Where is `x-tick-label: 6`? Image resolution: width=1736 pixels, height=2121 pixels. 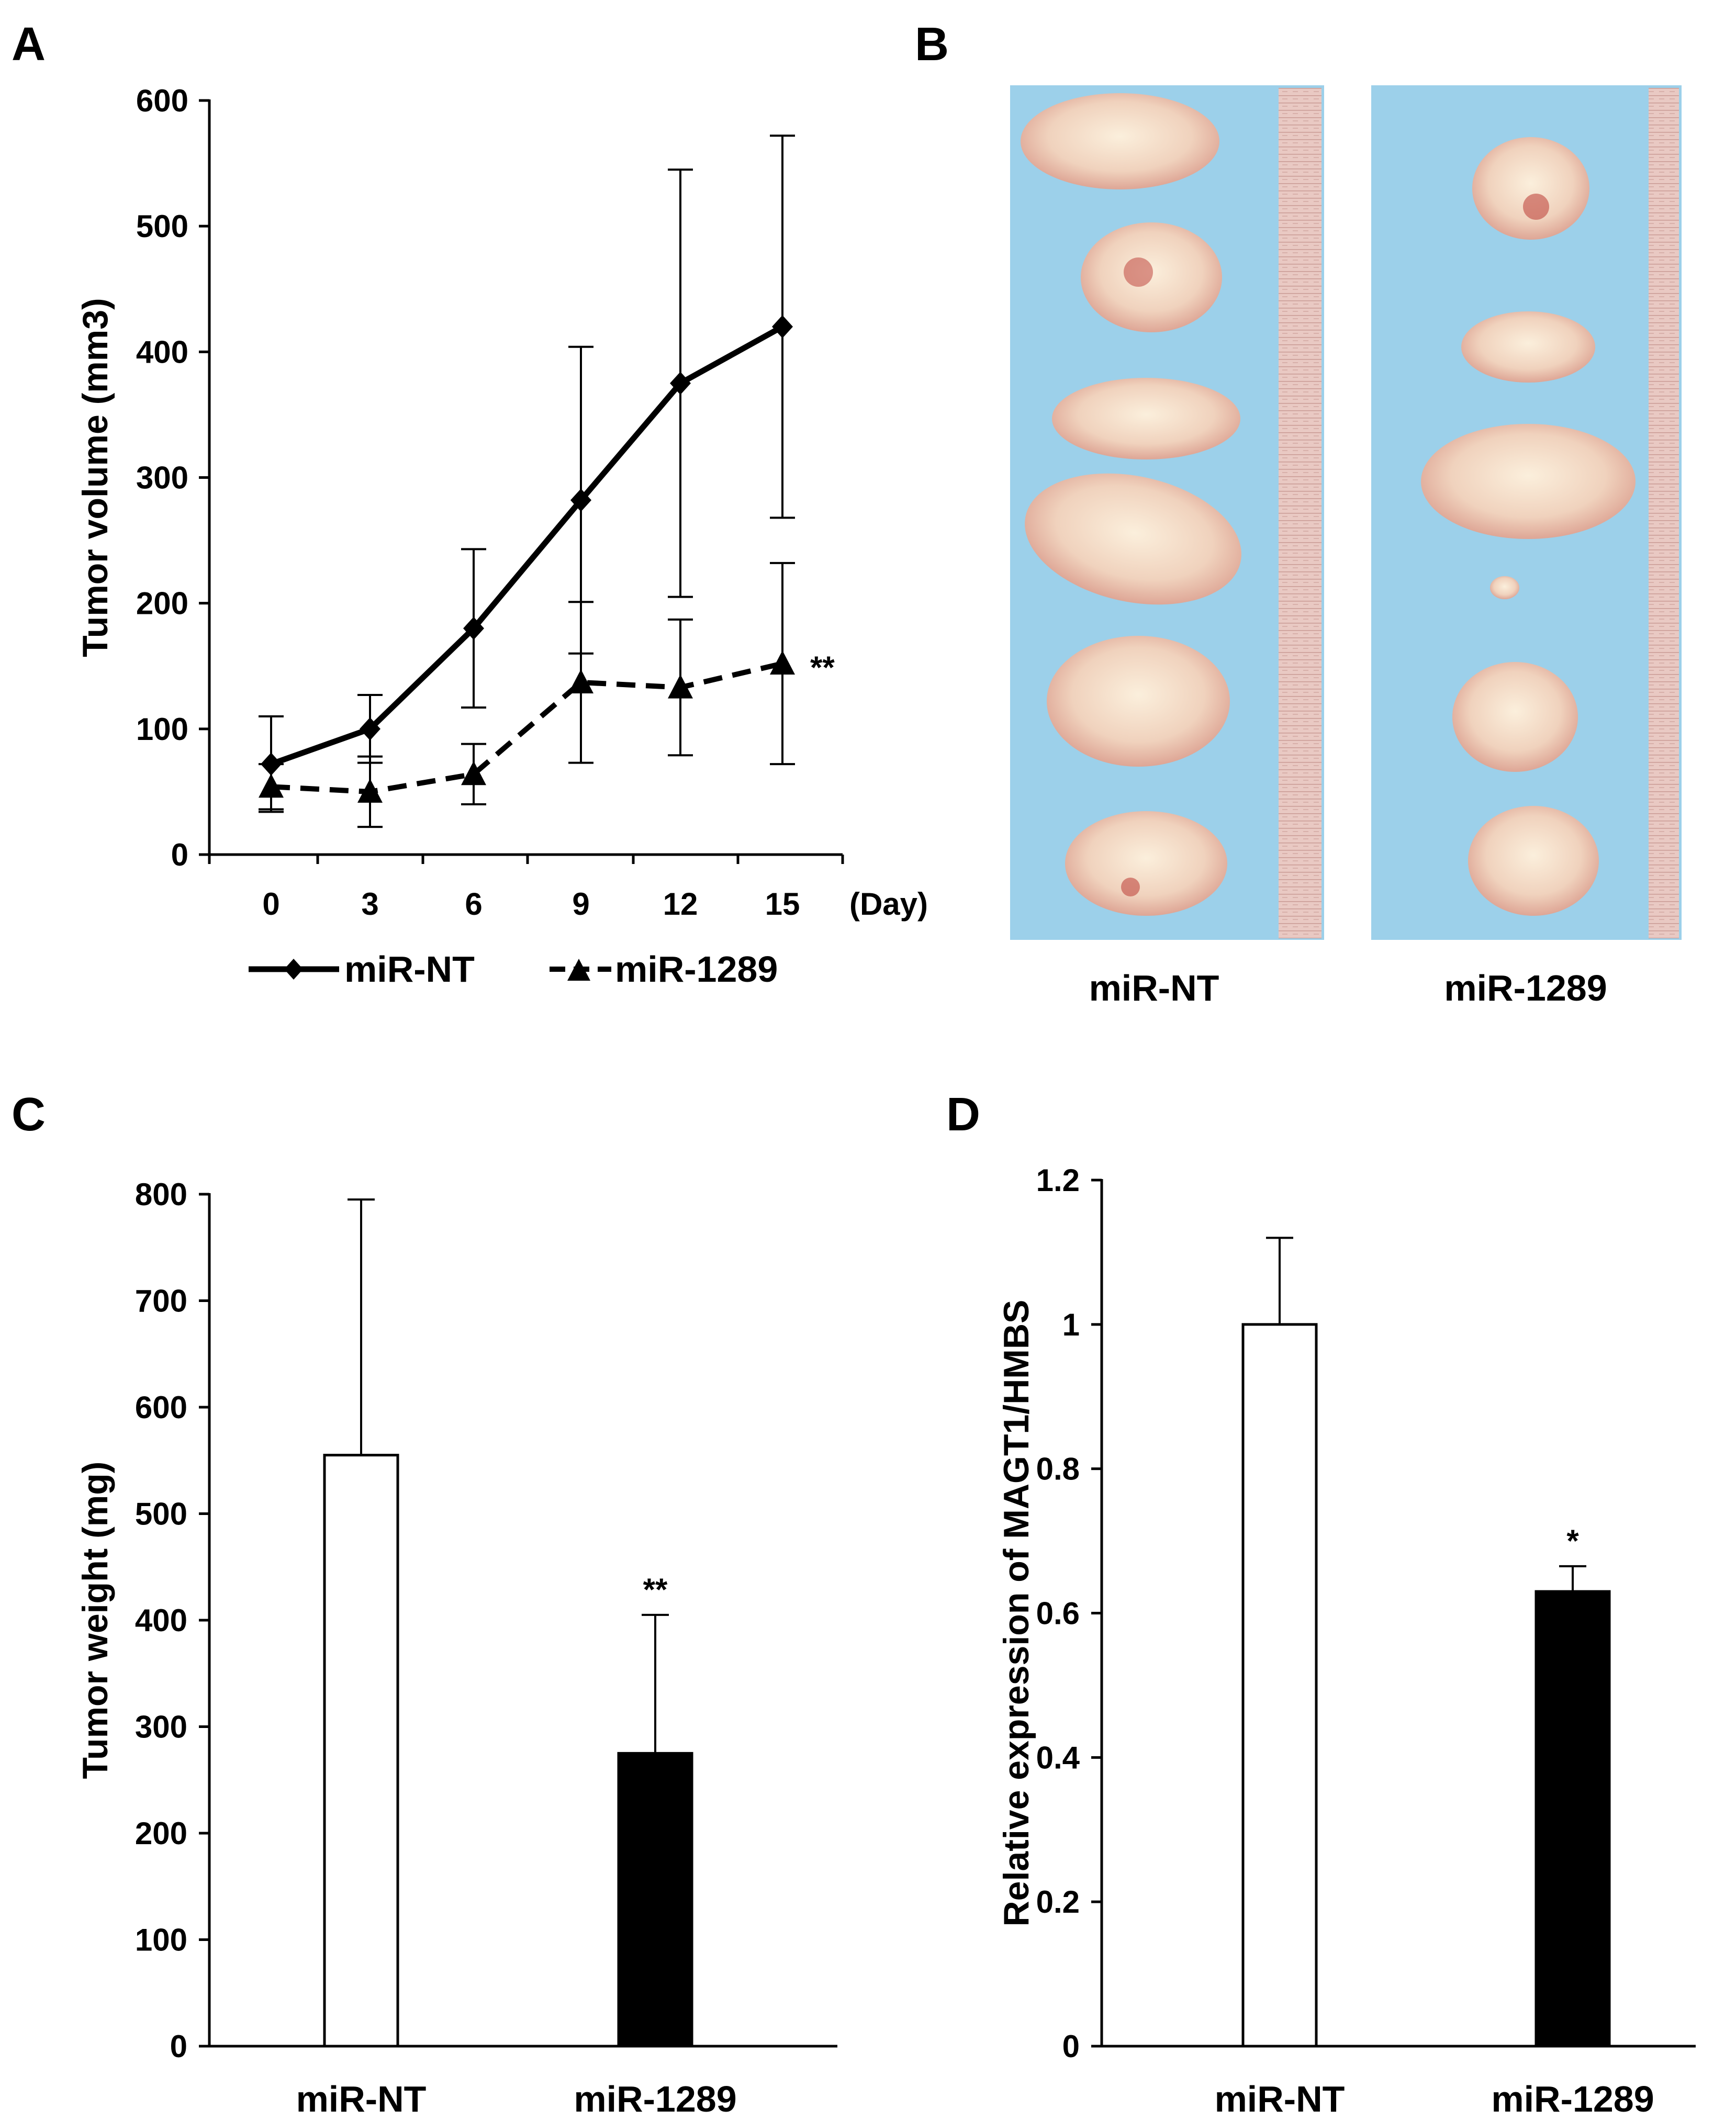
x-tick-label: 6 is located at coordinates (473, 904).